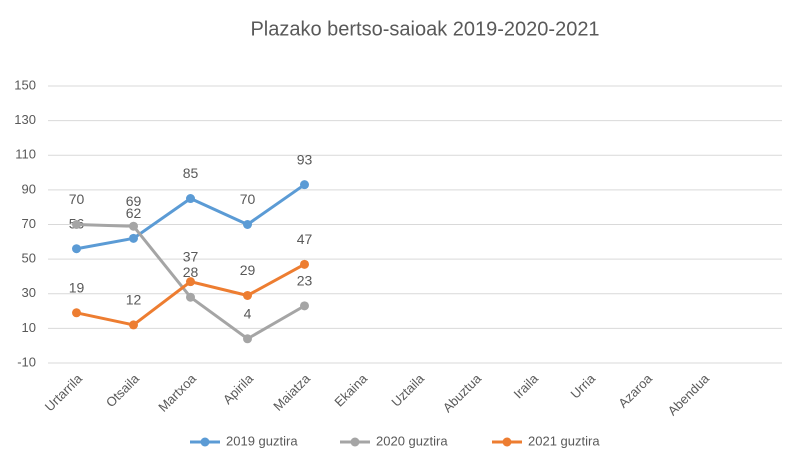 The width and height of the screenshot is (800, 464). What do you see at coordinates (177, 392) in the screenshot?
I see `x-tick-label: Martxoa` at bounding box center [177, 392].